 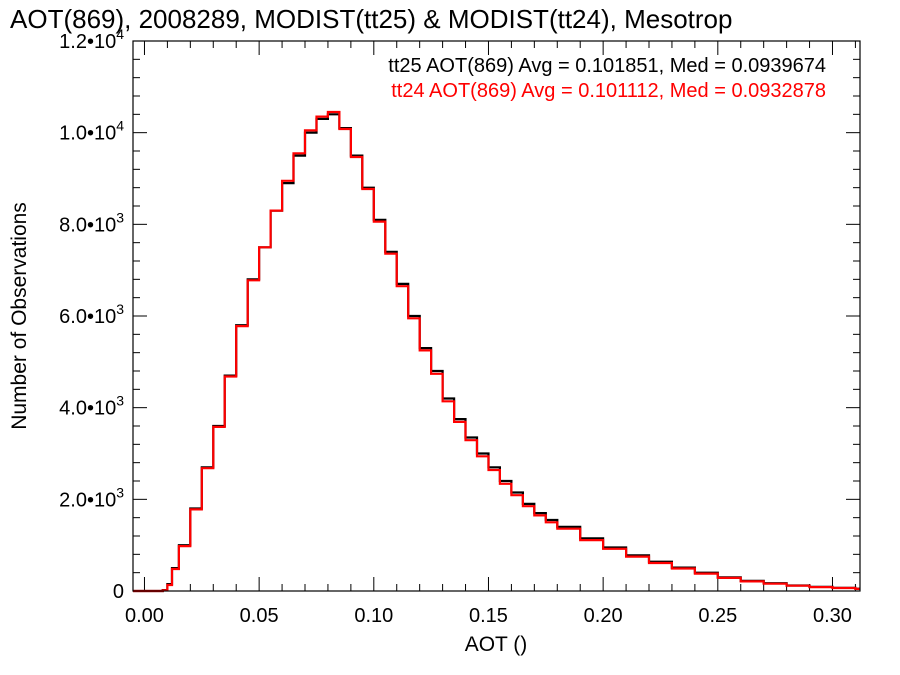 What do you see at coordinates (144, 616) in the screenshot?
I see `x-tick-label: 0.00` at bounding box center [144, 616].